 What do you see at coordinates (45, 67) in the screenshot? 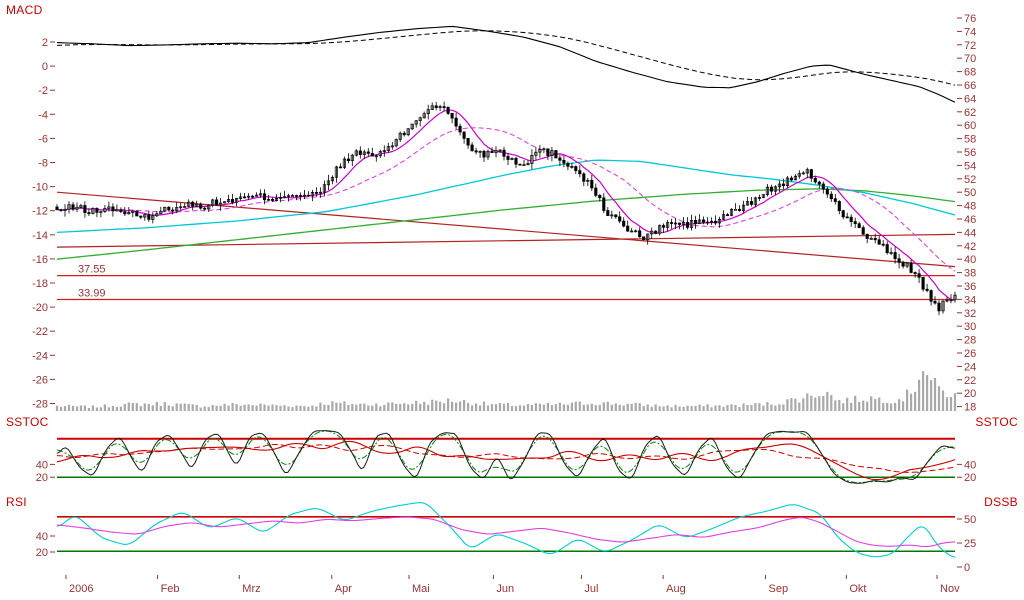
I see `left-axis-tick-label: 0` at bounding box center [45, 67].